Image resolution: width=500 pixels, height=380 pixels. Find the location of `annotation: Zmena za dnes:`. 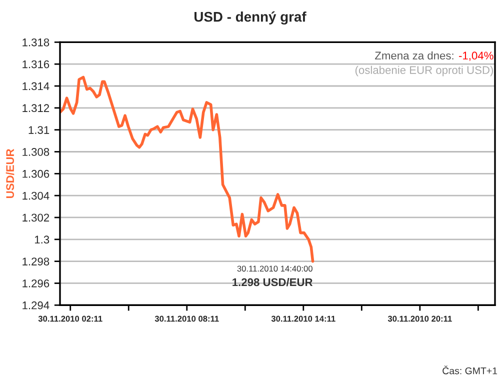

annotation: Zmena za dnes: is located at coordinates (414, 55).